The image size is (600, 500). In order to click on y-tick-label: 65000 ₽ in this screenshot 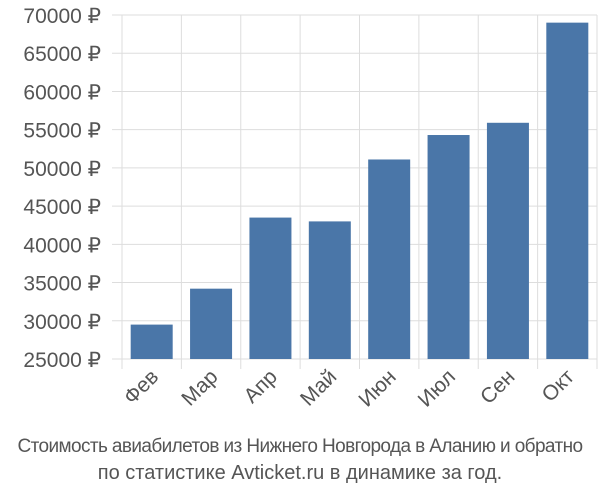, I will do `click(62, 54)`.